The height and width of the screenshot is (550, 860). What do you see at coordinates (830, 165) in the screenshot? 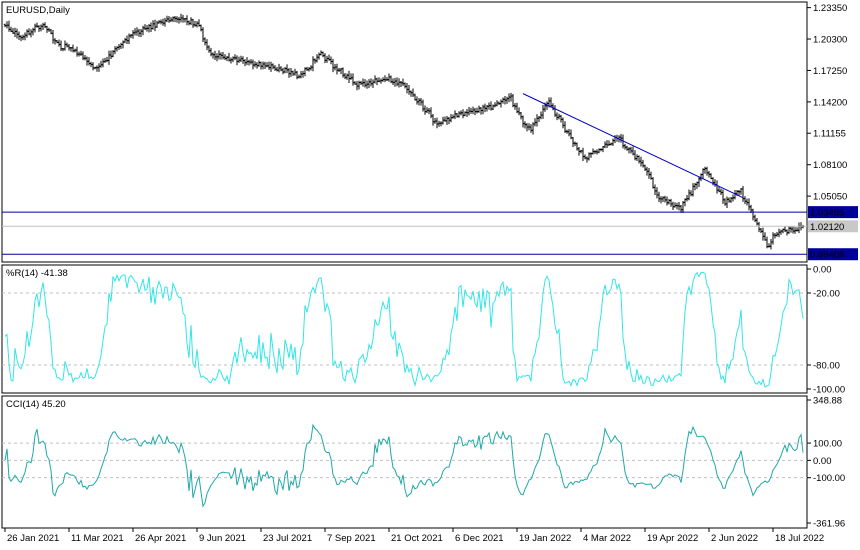
I see `price-y-tick-label: 1.08100` at bounding box center [830, 165].